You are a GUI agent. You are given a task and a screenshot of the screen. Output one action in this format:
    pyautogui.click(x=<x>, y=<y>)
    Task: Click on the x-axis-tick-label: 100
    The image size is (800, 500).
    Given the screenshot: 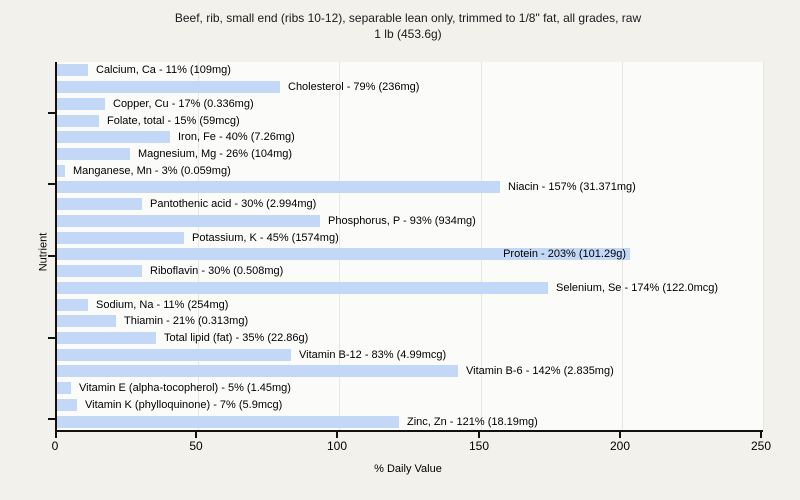 What is the action you would take?
    pyautogui.click(x=337, y=446)
    